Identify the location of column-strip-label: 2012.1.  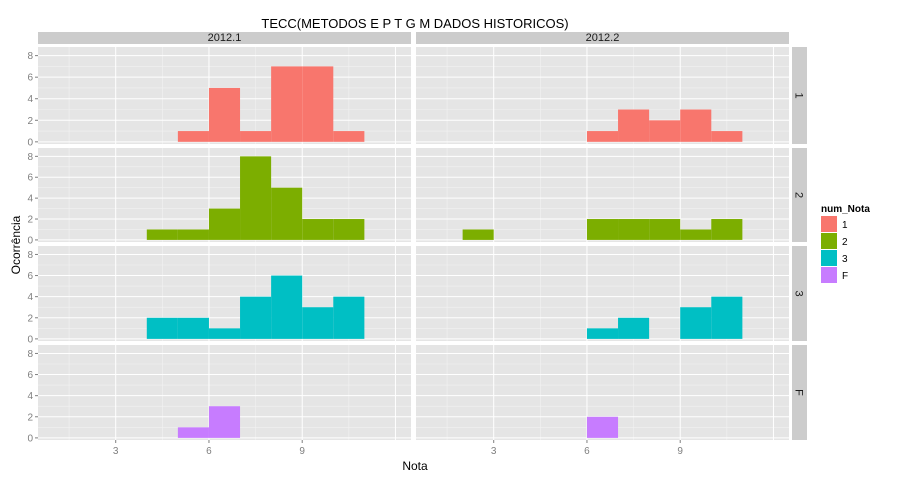
(225, 38).